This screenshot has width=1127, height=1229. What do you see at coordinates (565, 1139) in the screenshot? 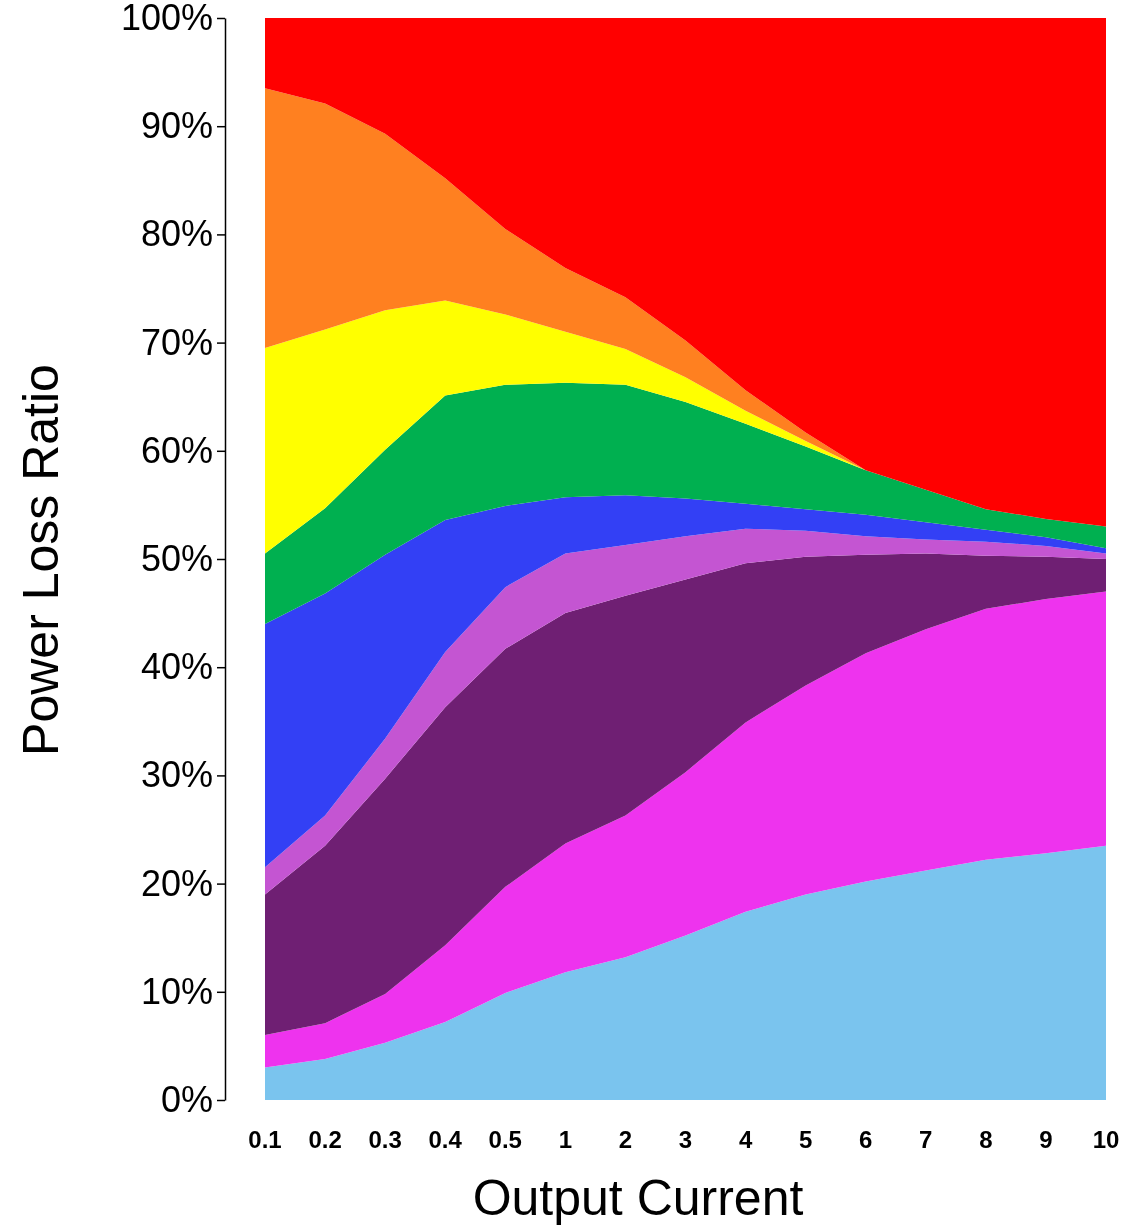
I see `x-tick-label: 1` at bounding box center [565, 1139].